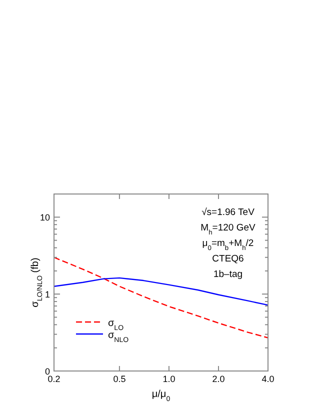 This screenshot has width=323, height=418. I want to click on y-tick-label: 1, so click(47, 295).